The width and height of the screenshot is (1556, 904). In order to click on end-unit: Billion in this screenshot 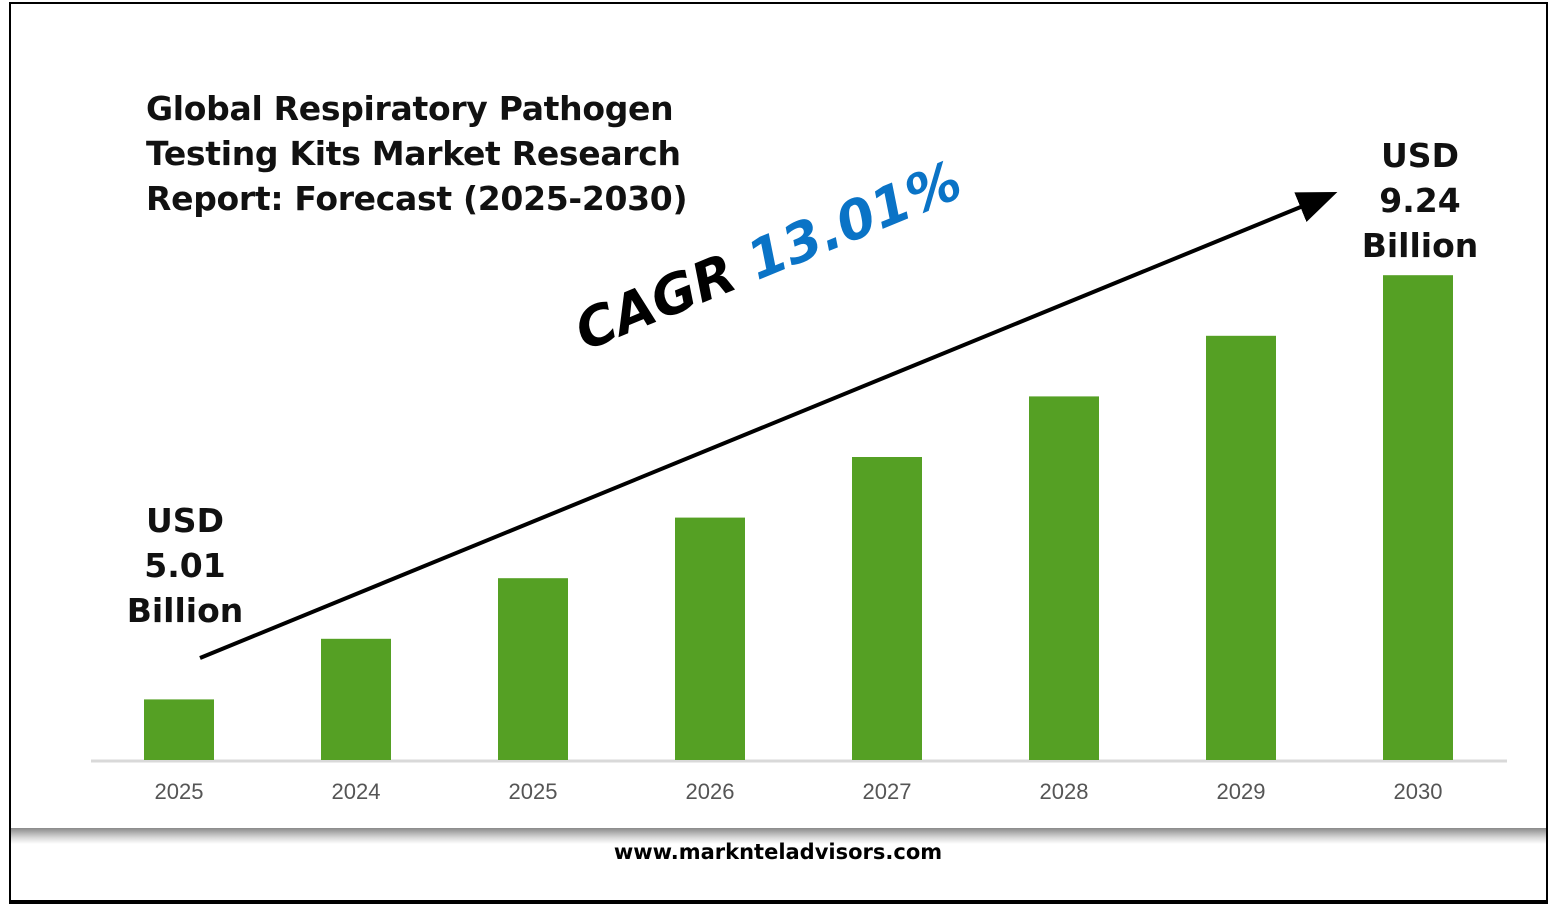, I will do `click(1420, 245)`.